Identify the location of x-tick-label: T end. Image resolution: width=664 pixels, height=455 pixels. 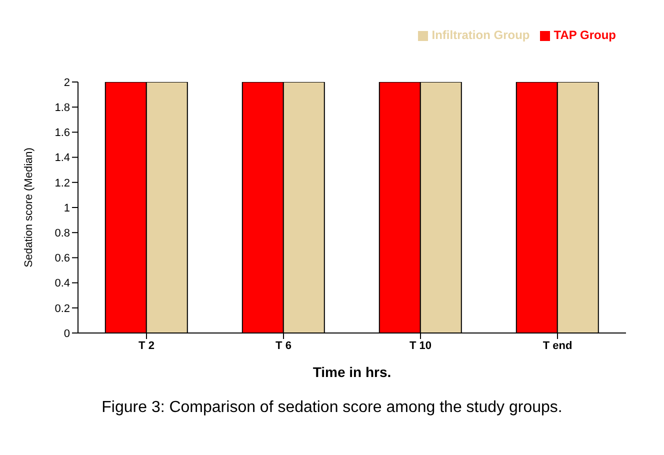
(557, 346).